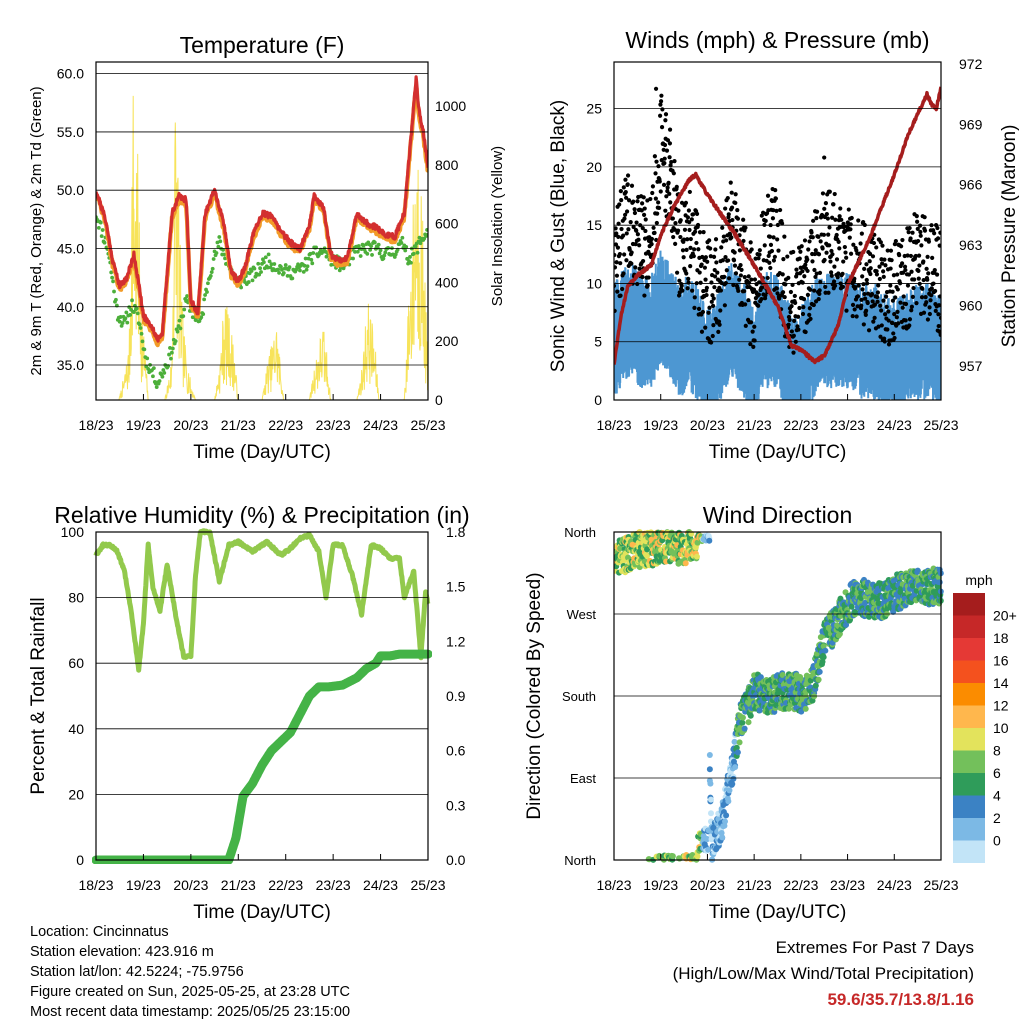 This screenshot has width=1024, height=1024. What do you see at coordinates (456, 751) in the screenshot?
I see `y2-tick-label: 0.6` at bounding box center [456, 751].